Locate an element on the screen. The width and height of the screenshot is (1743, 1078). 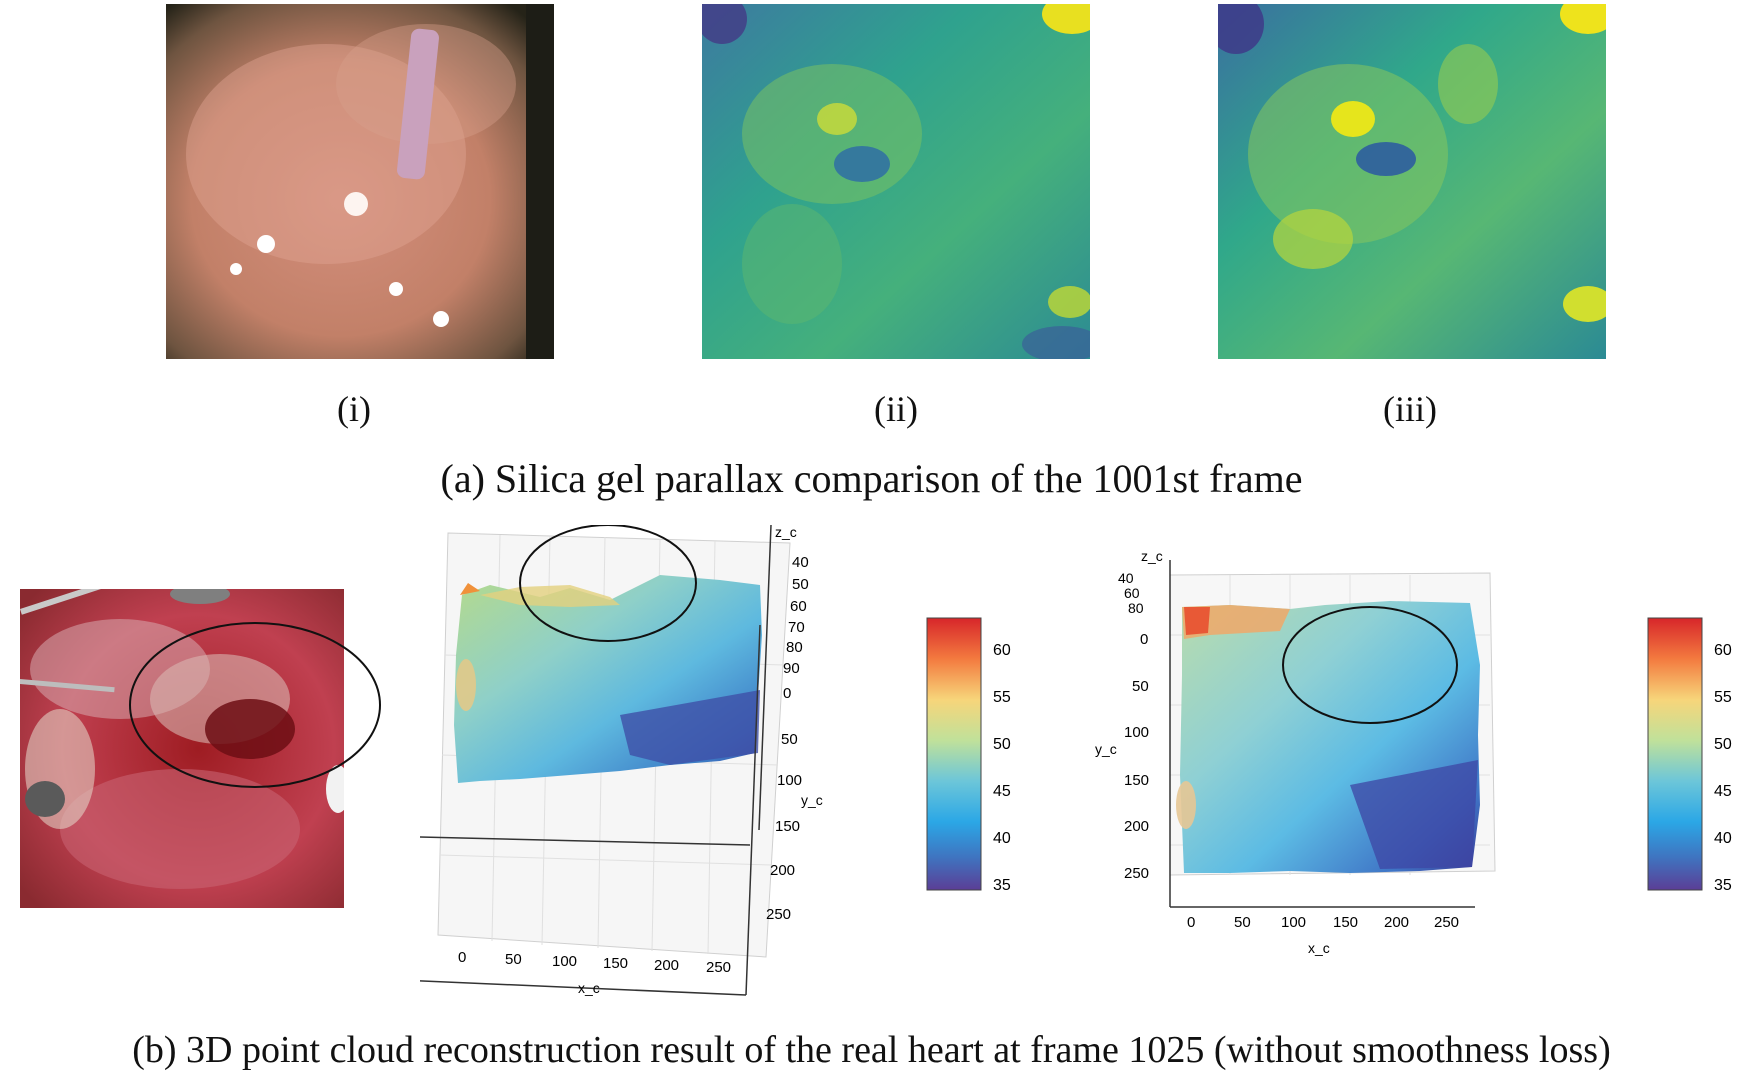
right-colorbar is located at coordinates (1675, 754).